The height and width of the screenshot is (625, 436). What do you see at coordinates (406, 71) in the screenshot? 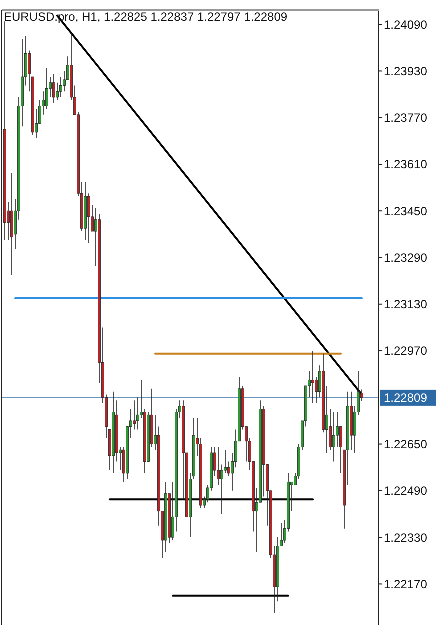
I see `y-tick-label: 1.23930` at bounding box center [406, 71].